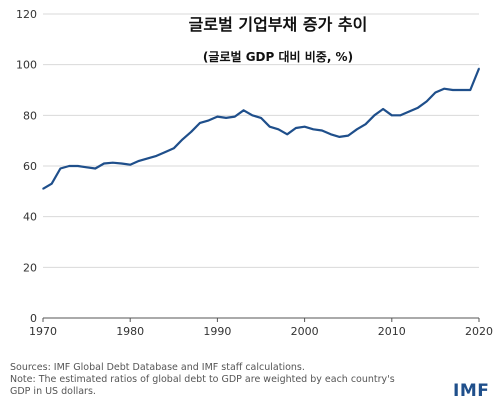 This screenshot has height=409, width=504. Describe the element at coordinates (471, 391) in the screenshot. I see `imf-logo: IMF` at that location.